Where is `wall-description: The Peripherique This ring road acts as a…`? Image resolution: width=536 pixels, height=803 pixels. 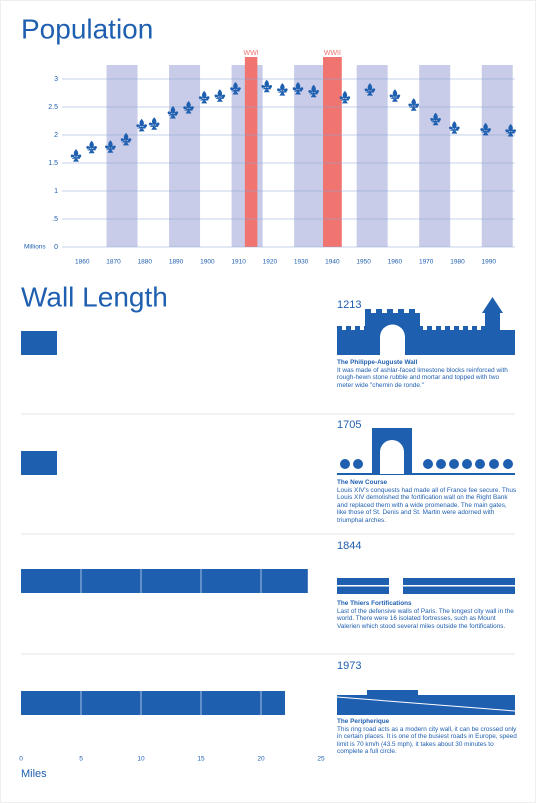 wall-description: The Peripherique This ring road acts as a… is located at coordinates (427, 737).